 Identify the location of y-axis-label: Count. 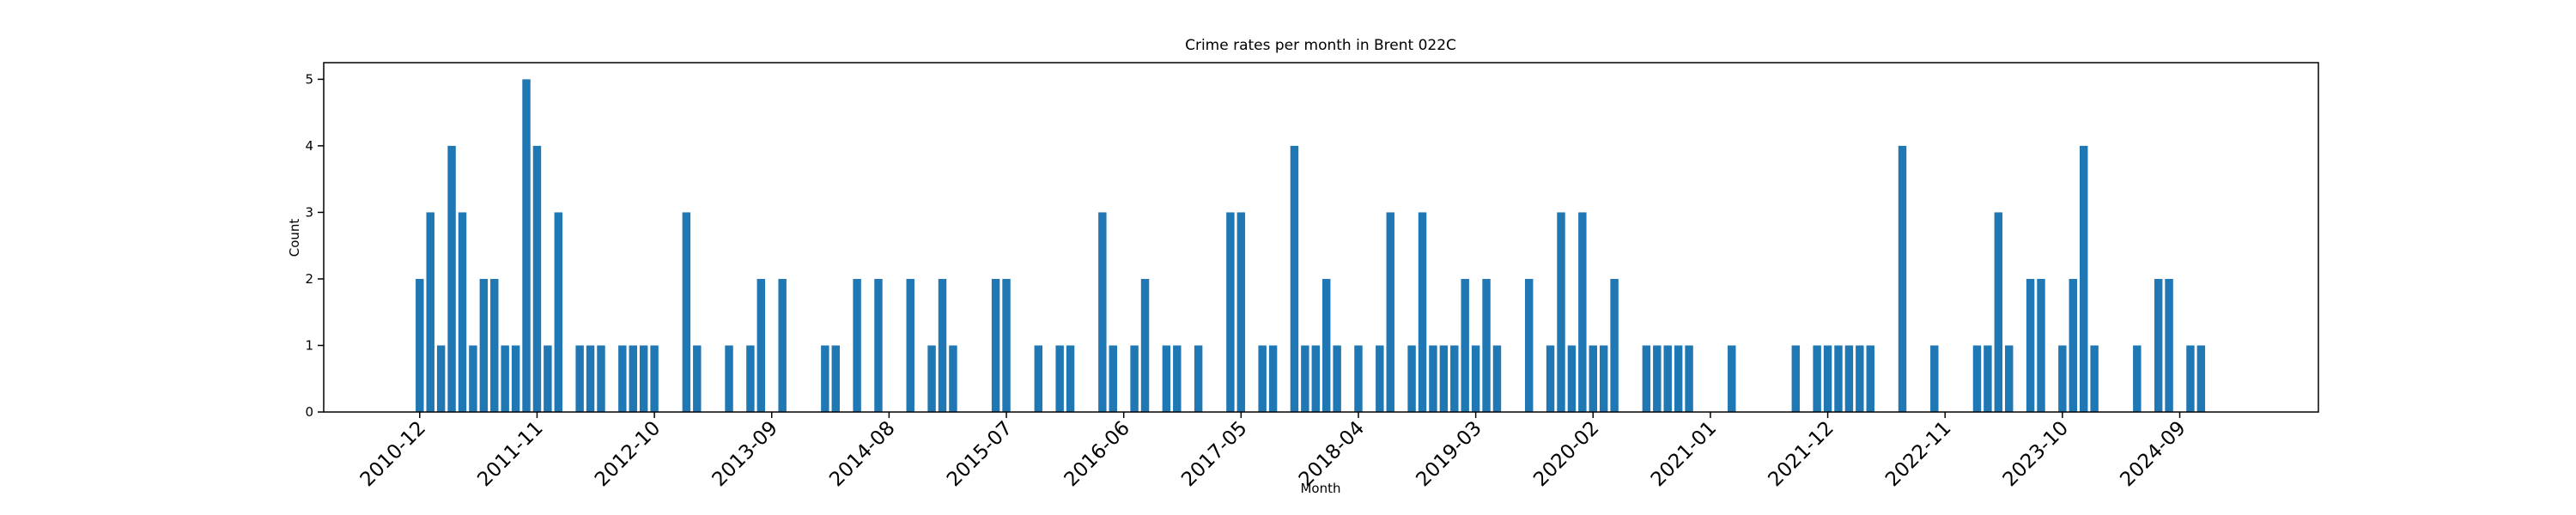
(294, 238).